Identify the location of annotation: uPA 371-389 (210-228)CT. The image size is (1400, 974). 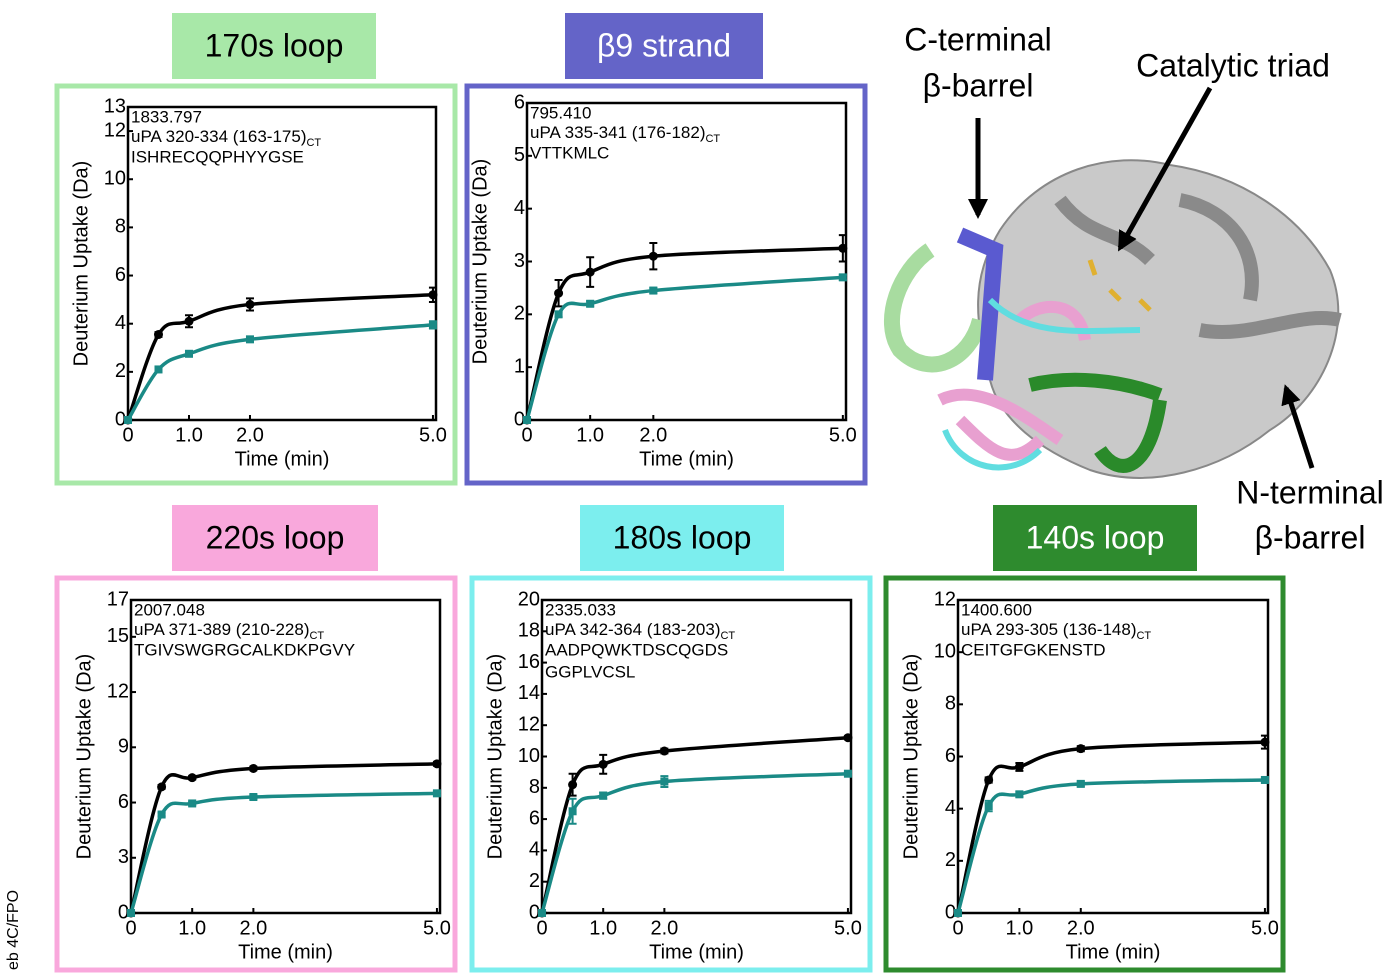
(229, 630).